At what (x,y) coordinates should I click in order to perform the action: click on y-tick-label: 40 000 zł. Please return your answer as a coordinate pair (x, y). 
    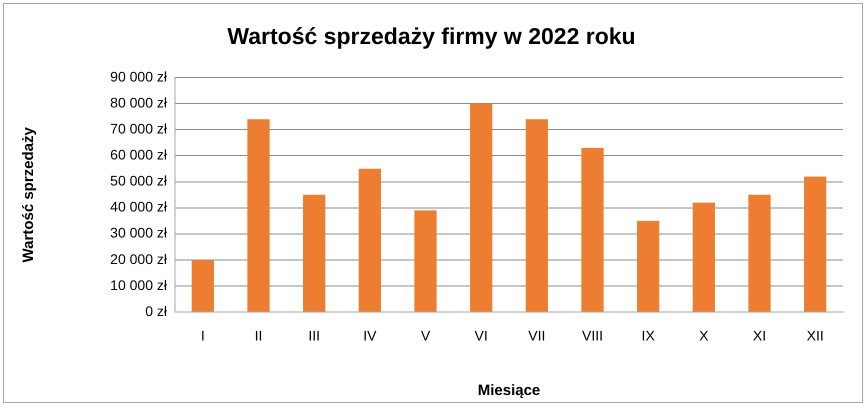
    Looking at the image, I should click on (139, 206).